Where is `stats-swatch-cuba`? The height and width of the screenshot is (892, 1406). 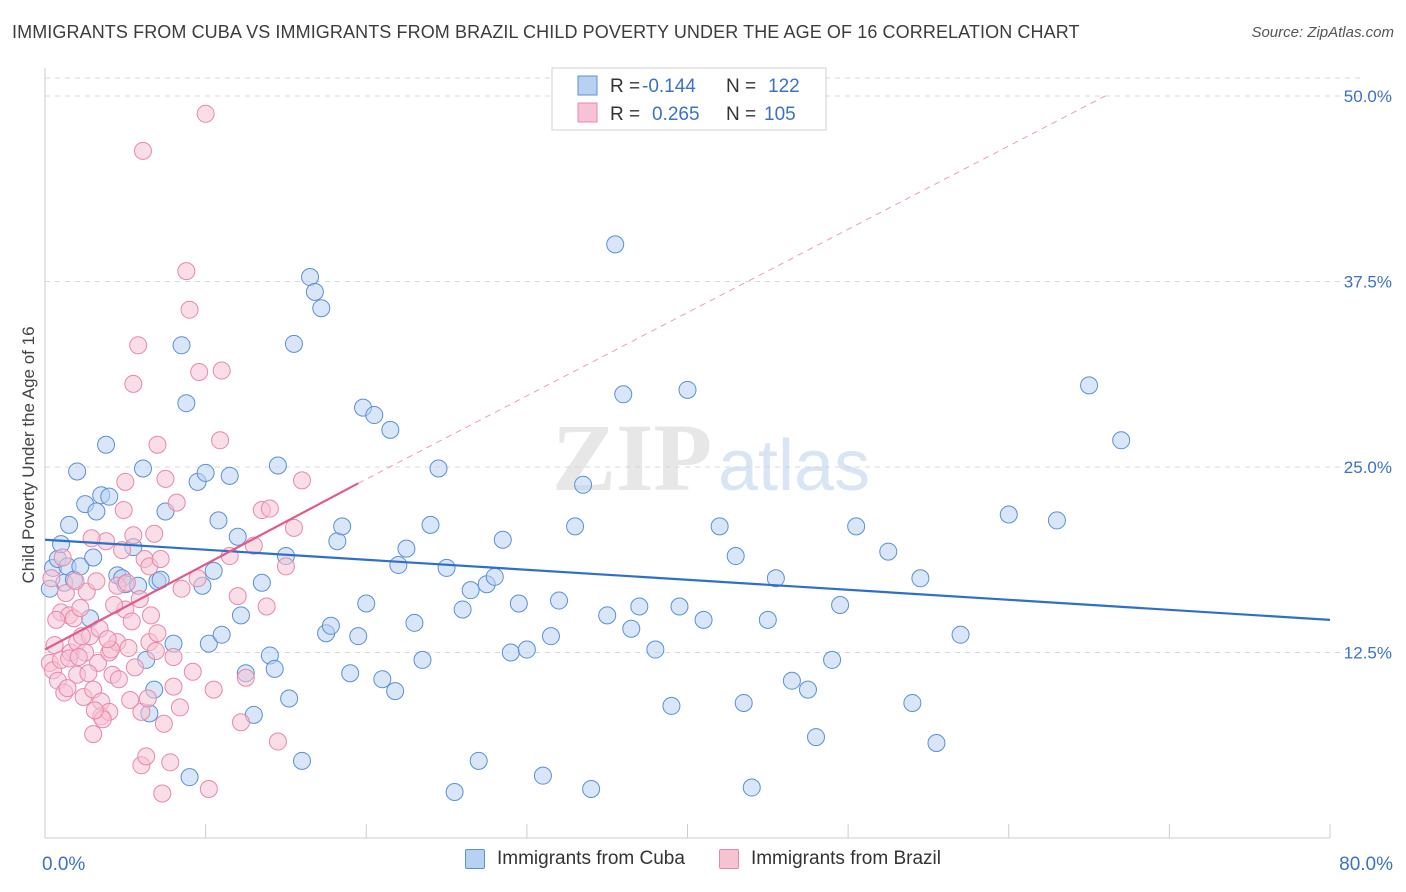 stats-swatch-cuba is located at coordinates (587, 85).